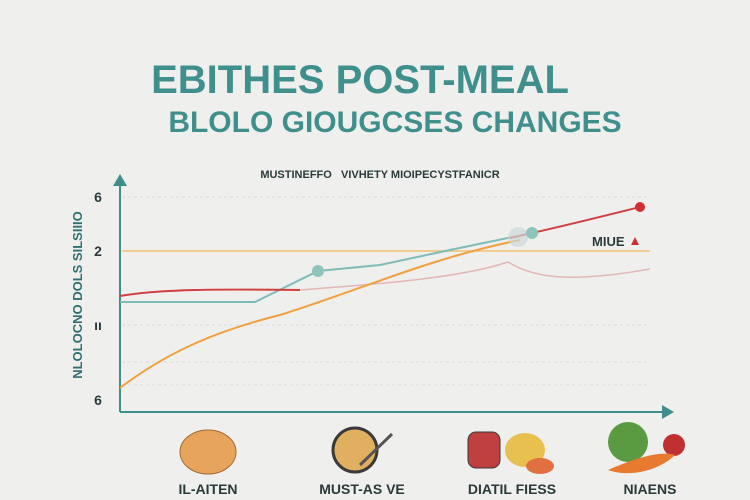  I want to click on y-tick-label: 2, so click(98, 251).